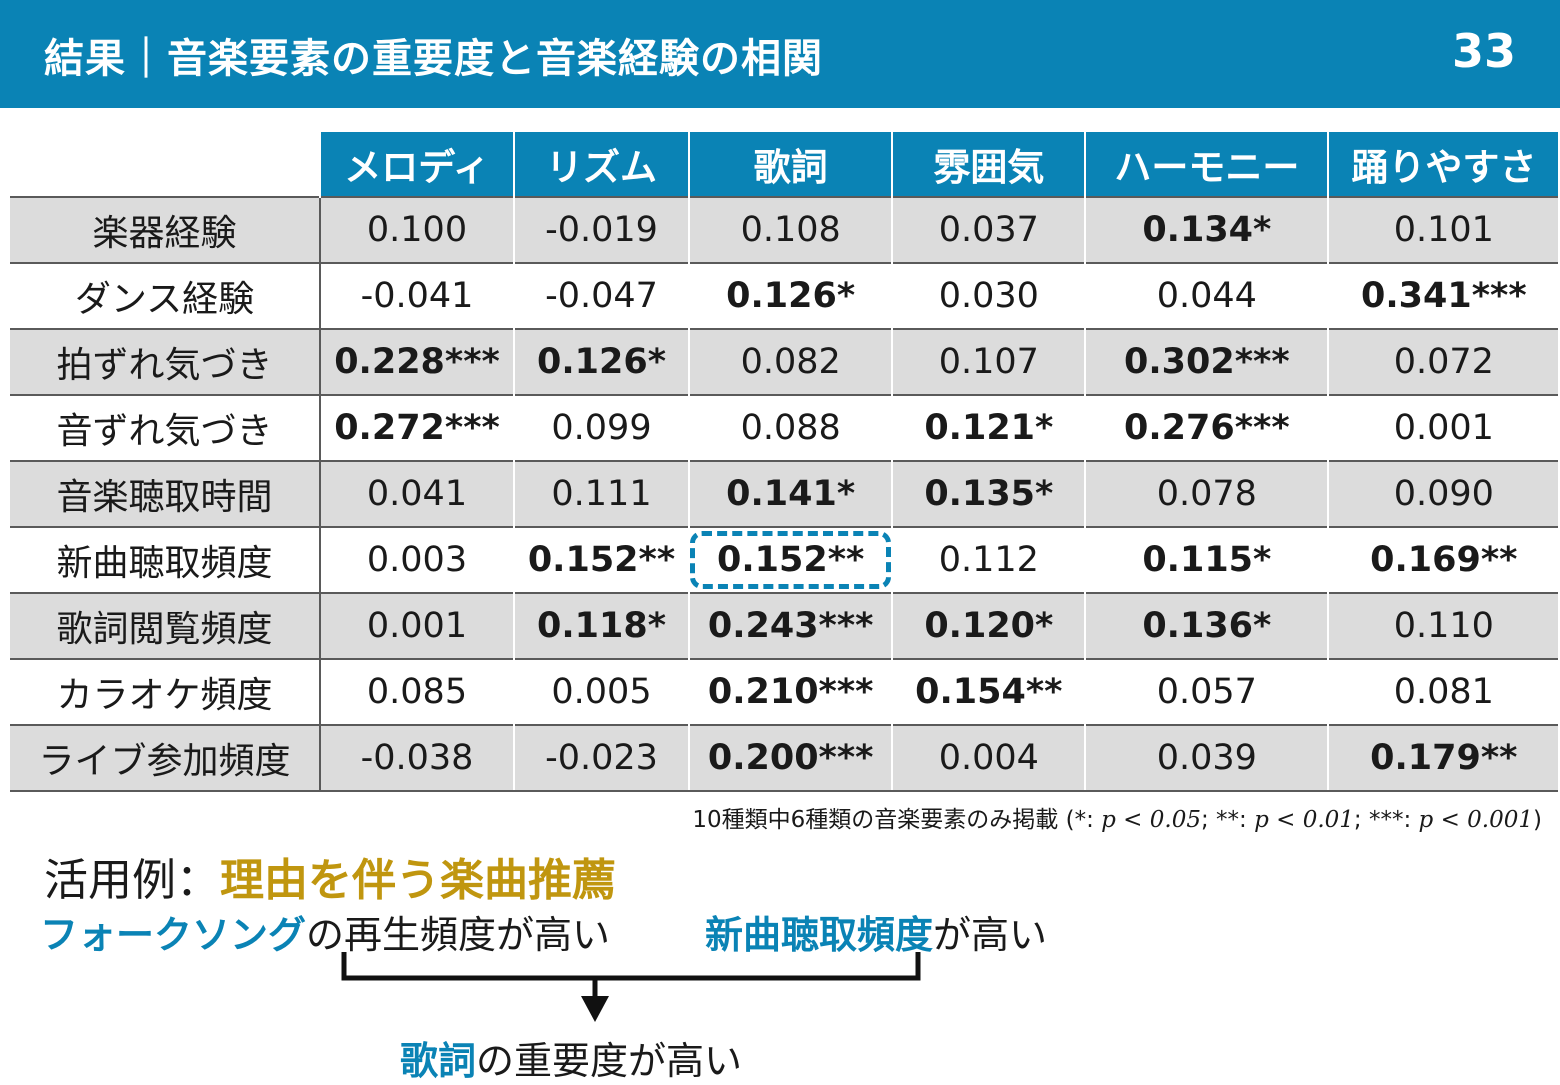 This screenshot has height=1085, width=1560. I want to click on table-cell: 0.134*, so click(1206, 229).